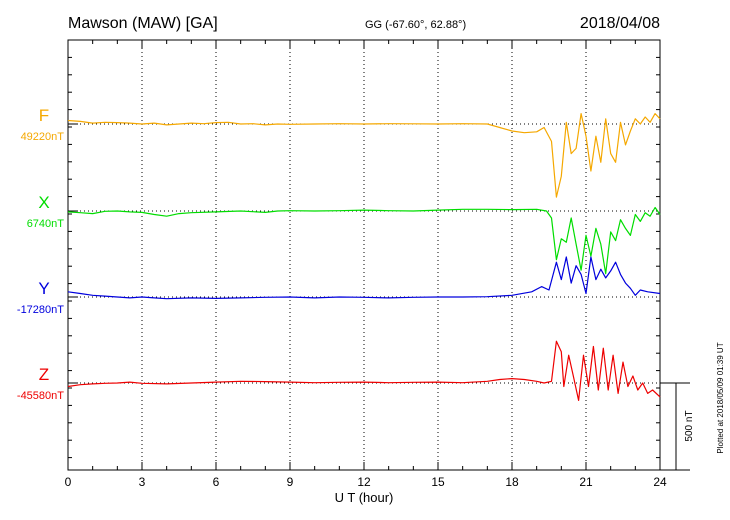 The height and width of the screenshot is (520, 730). I want to click on series-baseline-label-x: 6740nT, so click(46, 224).